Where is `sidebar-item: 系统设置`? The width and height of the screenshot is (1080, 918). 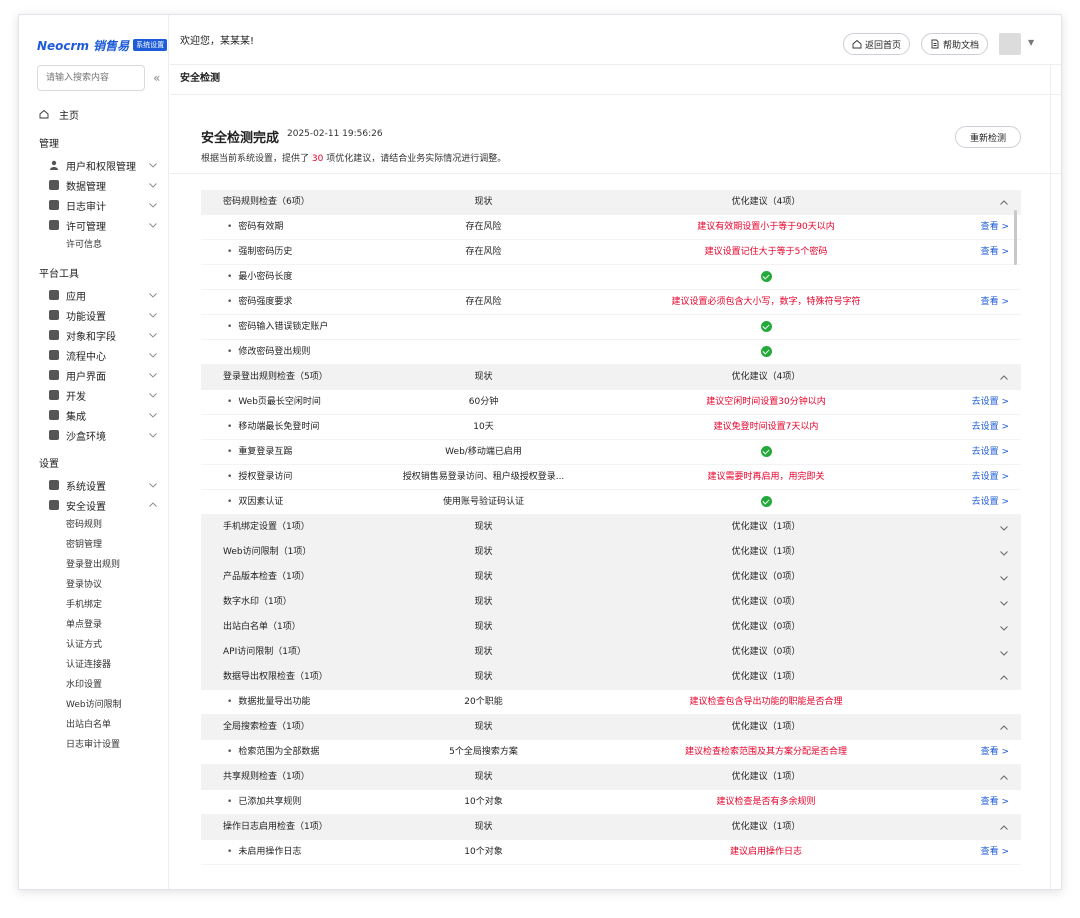 sidebar-item: 系统设置 is located at coordinates (93, 485).